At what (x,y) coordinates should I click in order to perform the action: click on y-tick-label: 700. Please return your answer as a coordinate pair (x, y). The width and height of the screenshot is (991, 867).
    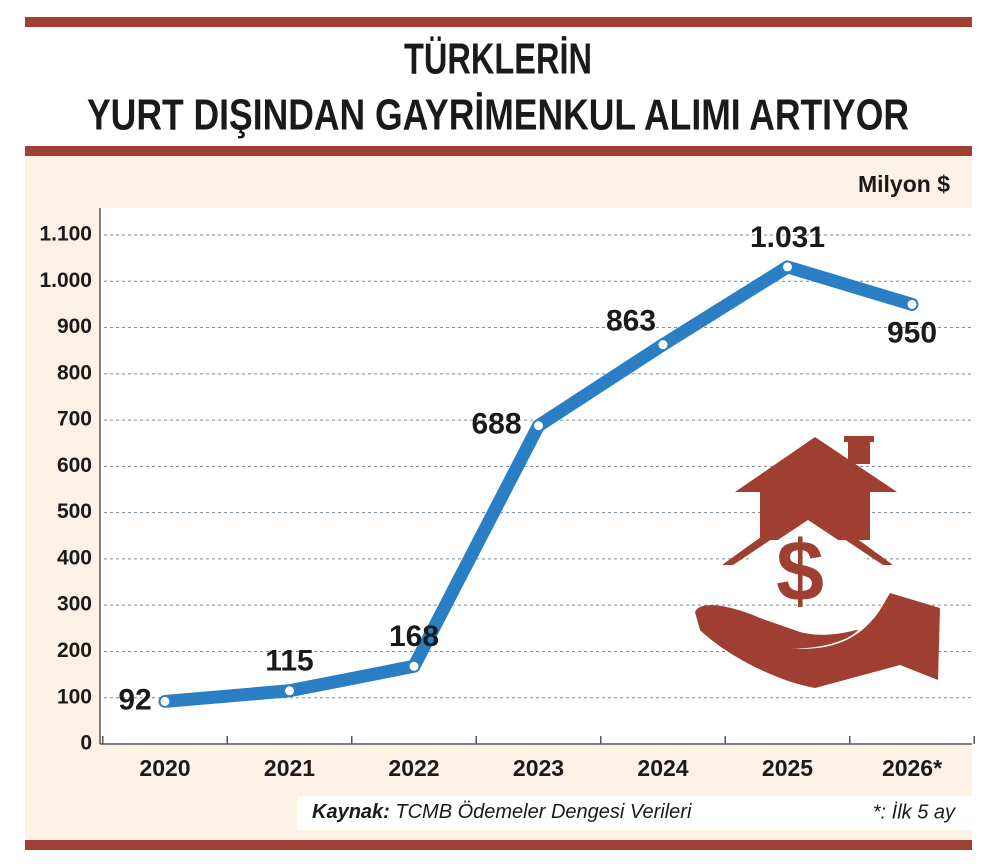
    Looking at the image, I should click on (74, 419).